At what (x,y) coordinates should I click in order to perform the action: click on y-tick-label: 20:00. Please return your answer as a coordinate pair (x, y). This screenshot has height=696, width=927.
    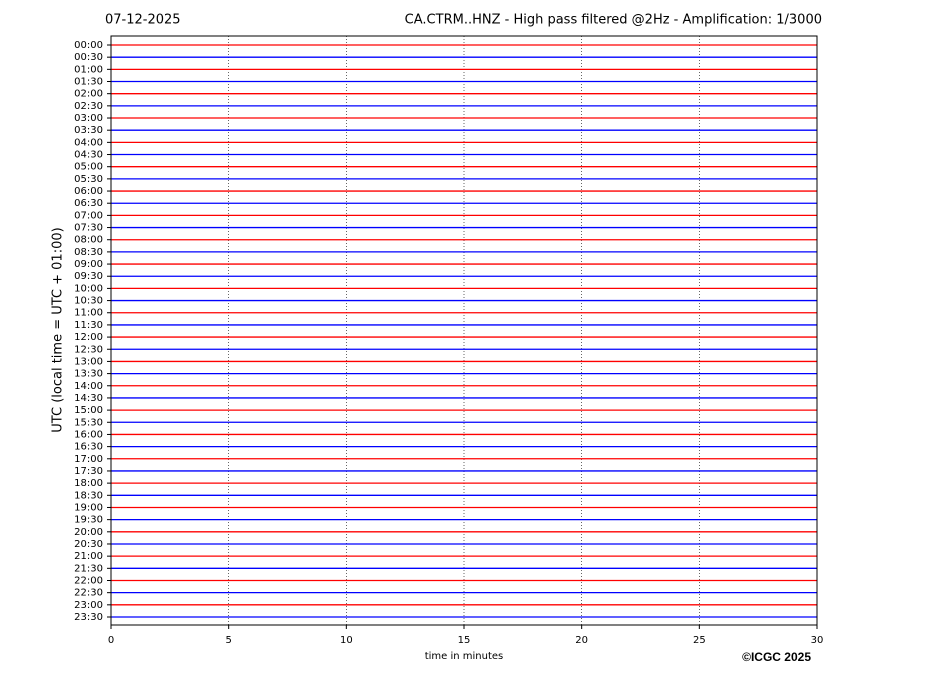
    Looking at the image, I should click on (88, 532).